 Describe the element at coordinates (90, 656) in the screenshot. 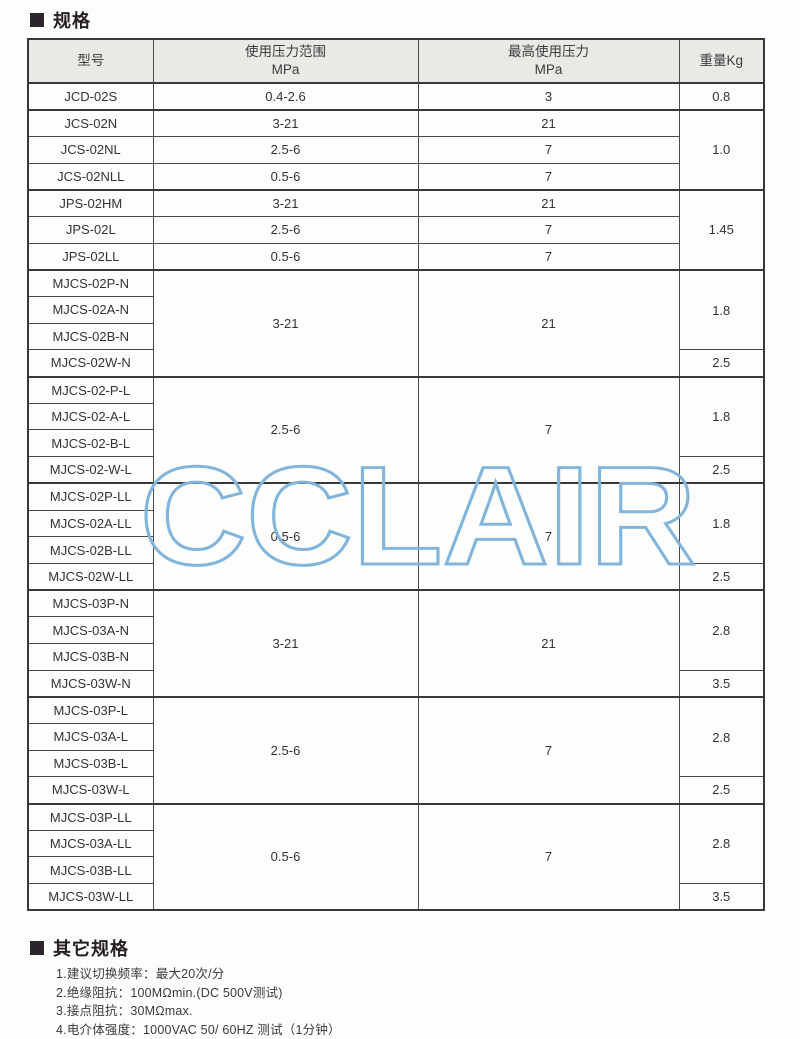

I see `model-cell: MJCS-03B-N` at that location.